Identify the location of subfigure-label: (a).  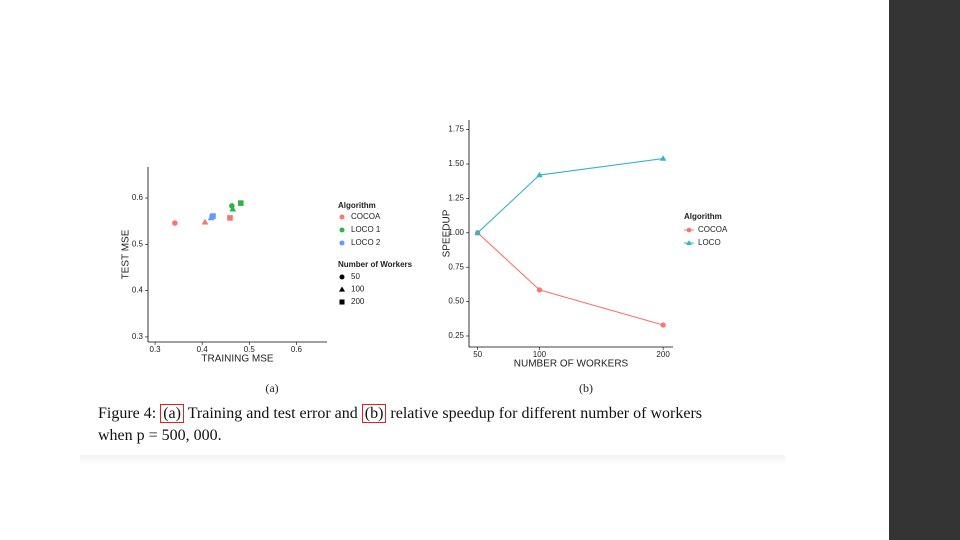
(271, 388).